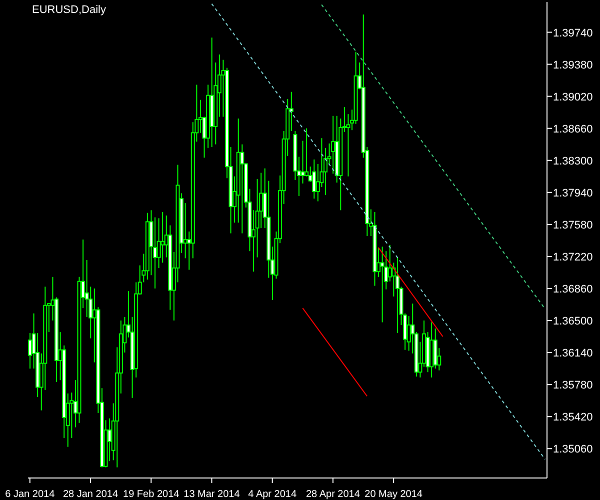 Image resolution: width=600 pixels, height=500 pixels. Describe the element at coordinates (151, 494) in the screenshot. I see `x-tick-label: 19 Feb 2014` at that location.